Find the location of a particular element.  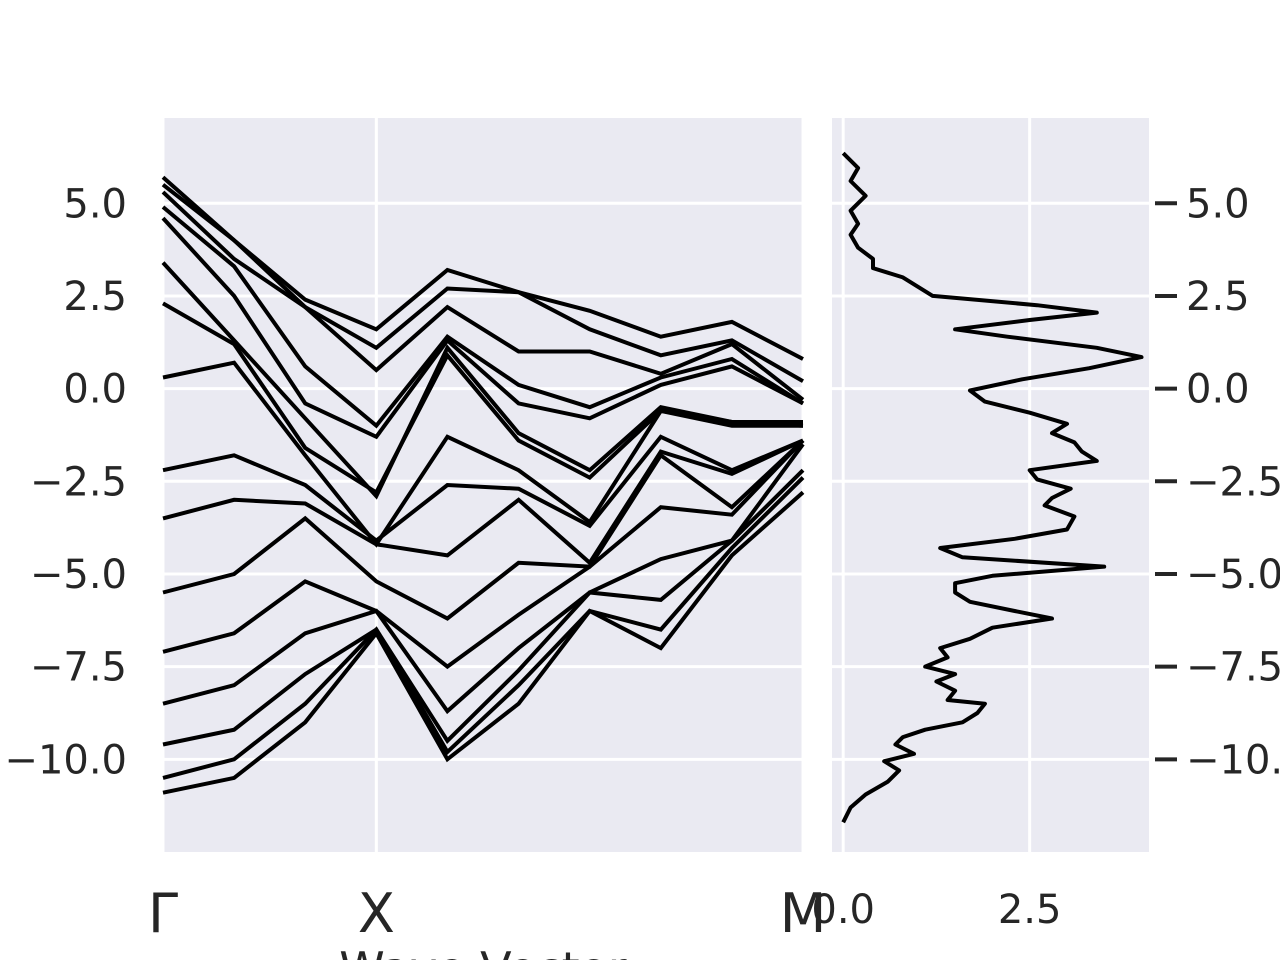

dos-y-tick-label: −10.0 is located at coordinates (1233, 760).